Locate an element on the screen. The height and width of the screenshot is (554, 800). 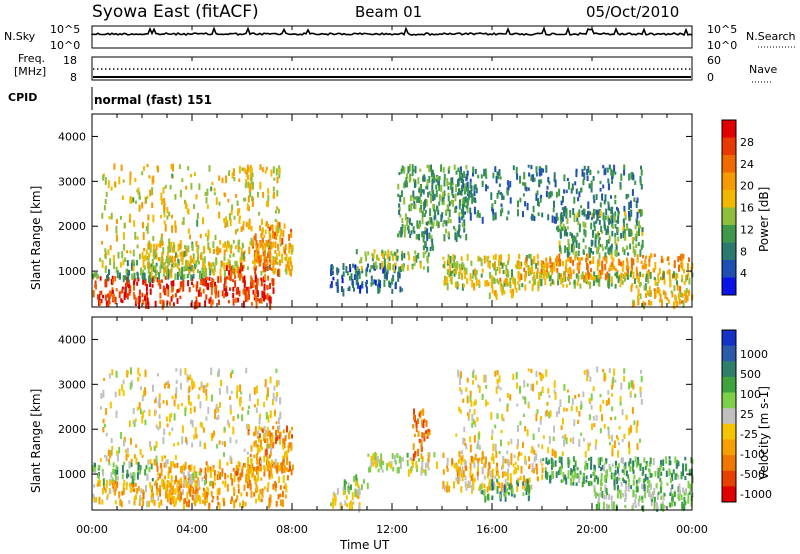
nsky-strip: N.Sky 10^5 10^0 10^5 10^0 N.Search is located at coordinates (400, 37).